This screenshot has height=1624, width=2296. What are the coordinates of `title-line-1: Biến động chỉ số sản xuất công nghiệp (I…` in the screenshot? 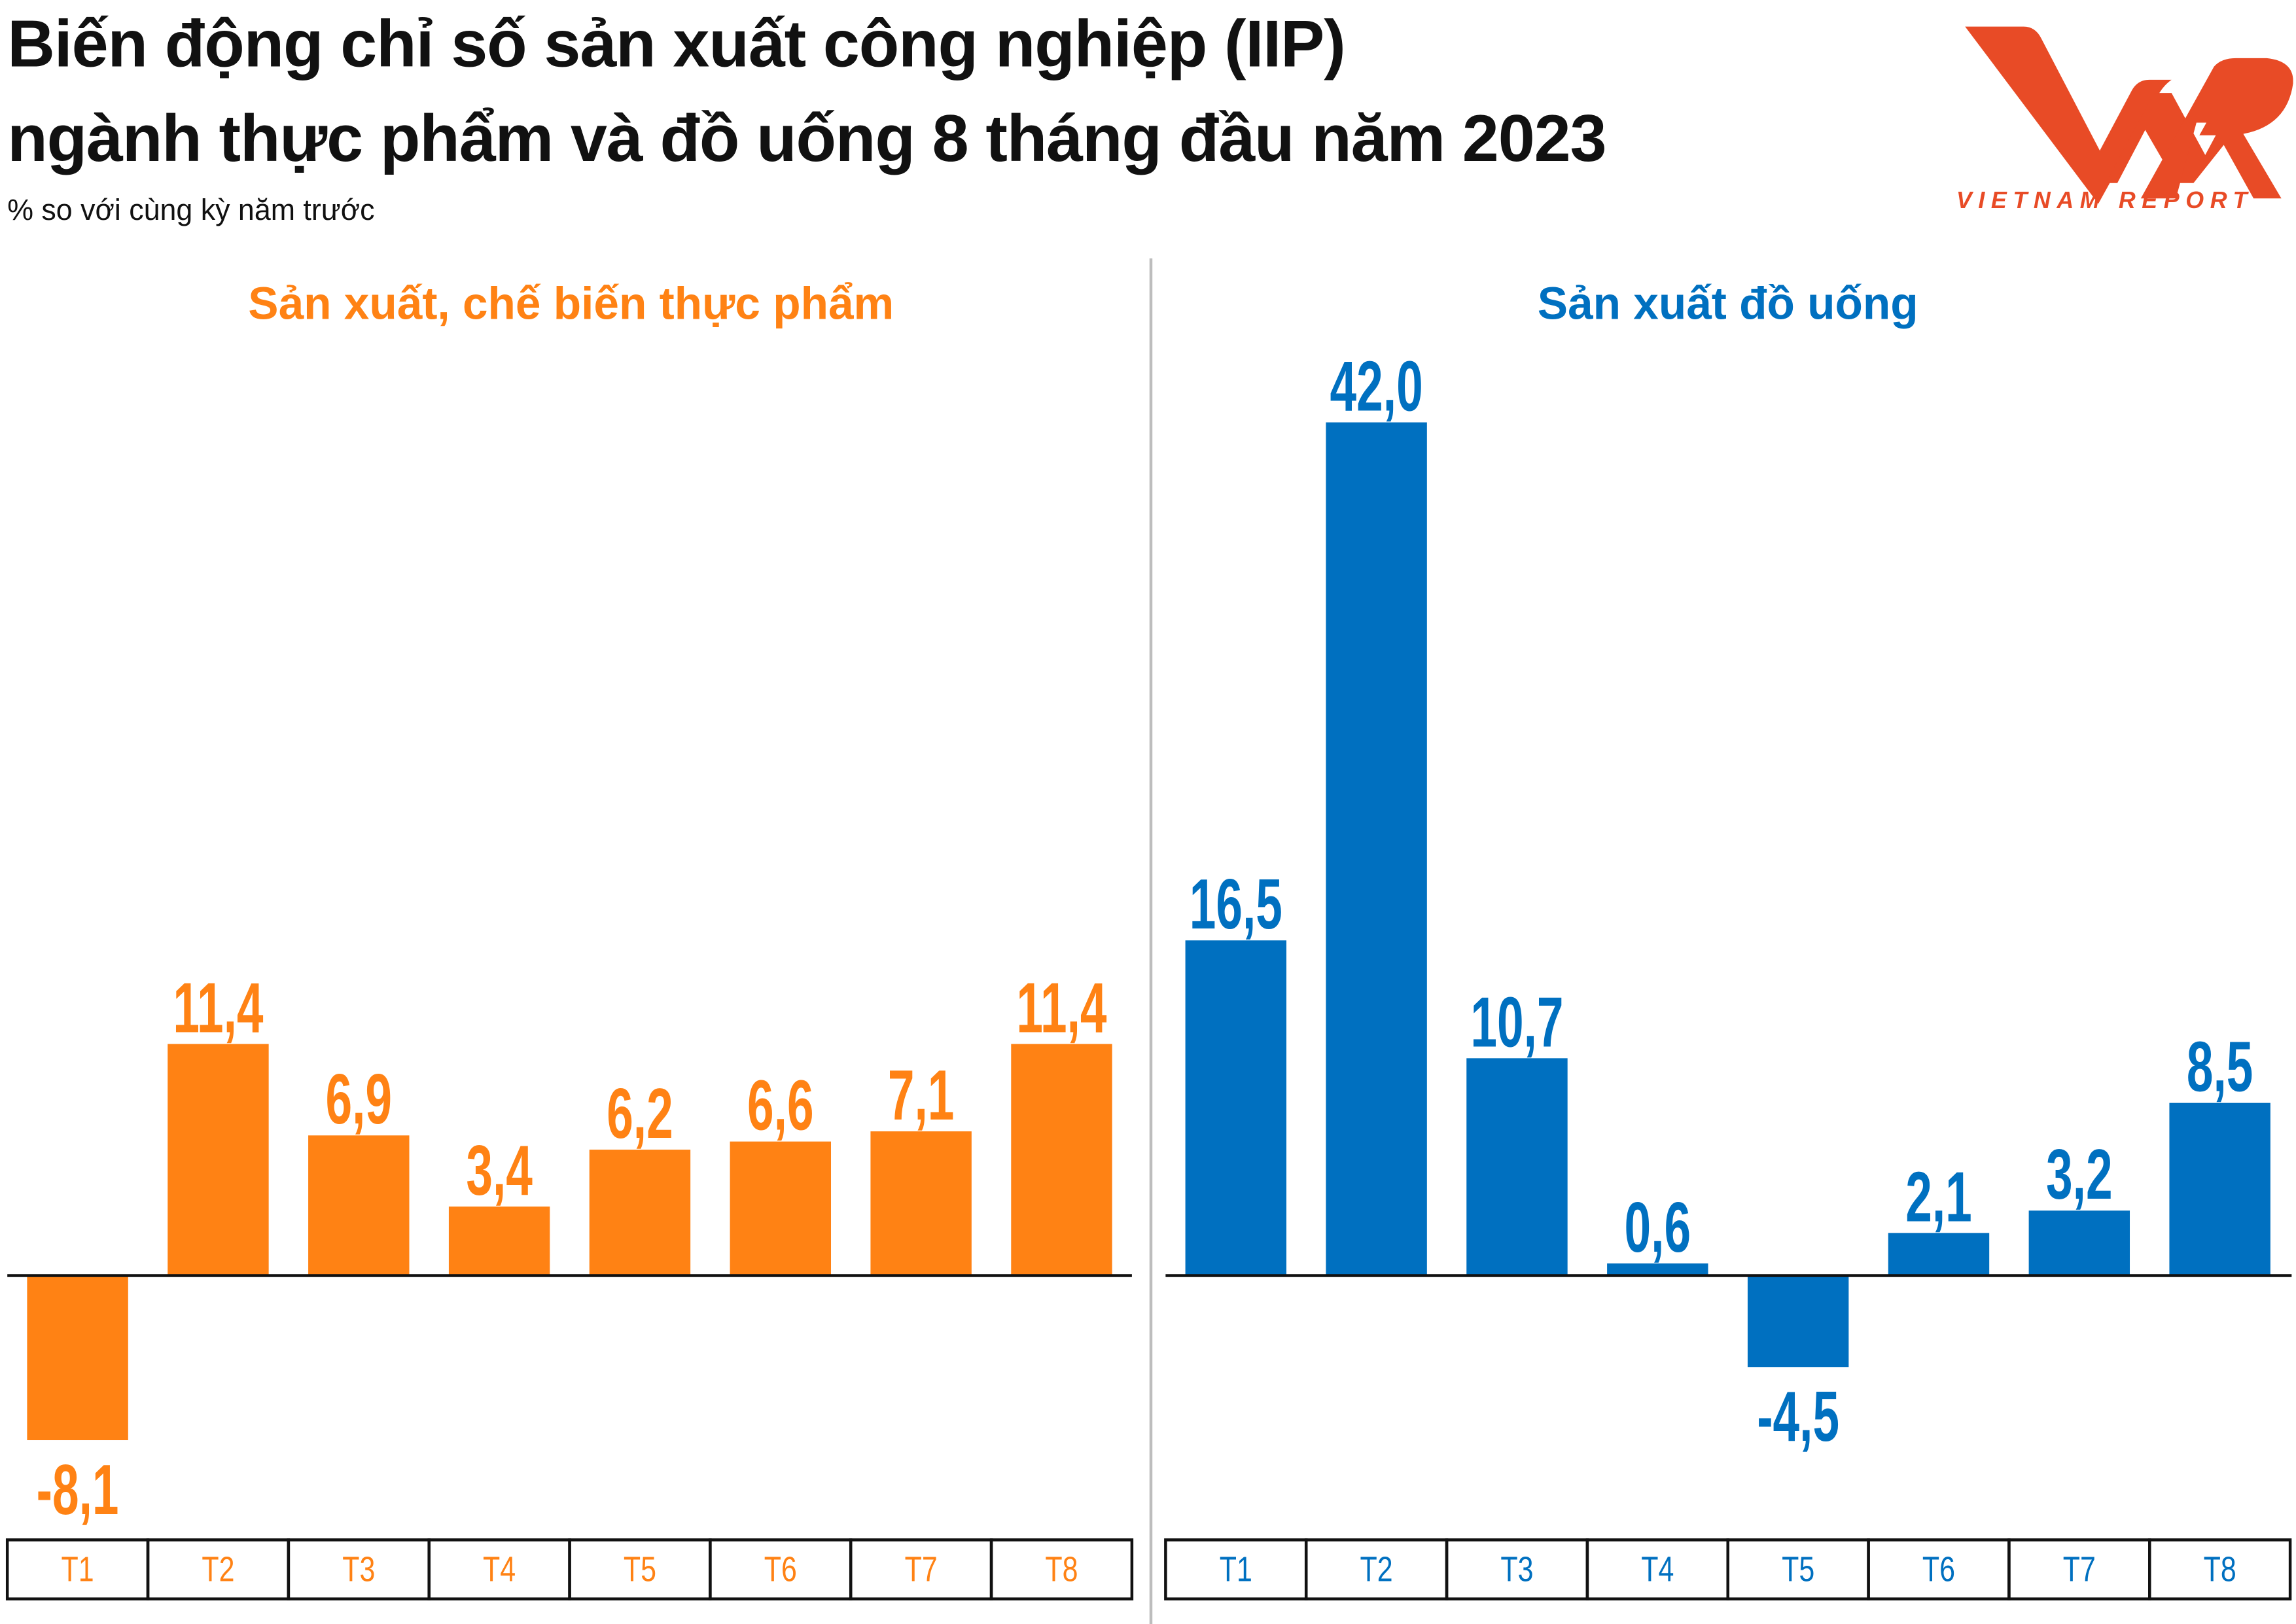 It's located at (676, 44).